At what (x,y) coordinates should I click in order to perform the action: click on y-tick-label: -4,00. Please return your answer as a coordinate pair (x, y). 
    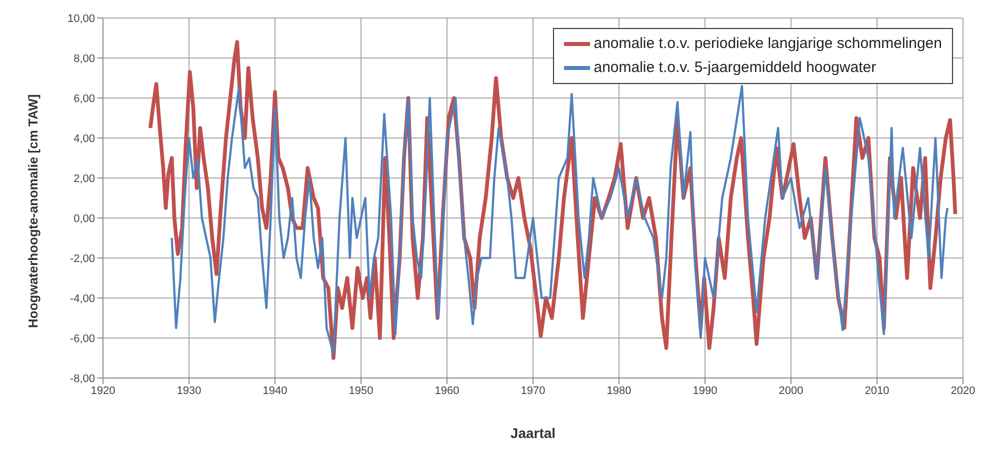
    Looking at the image, I should click on (82, 298).